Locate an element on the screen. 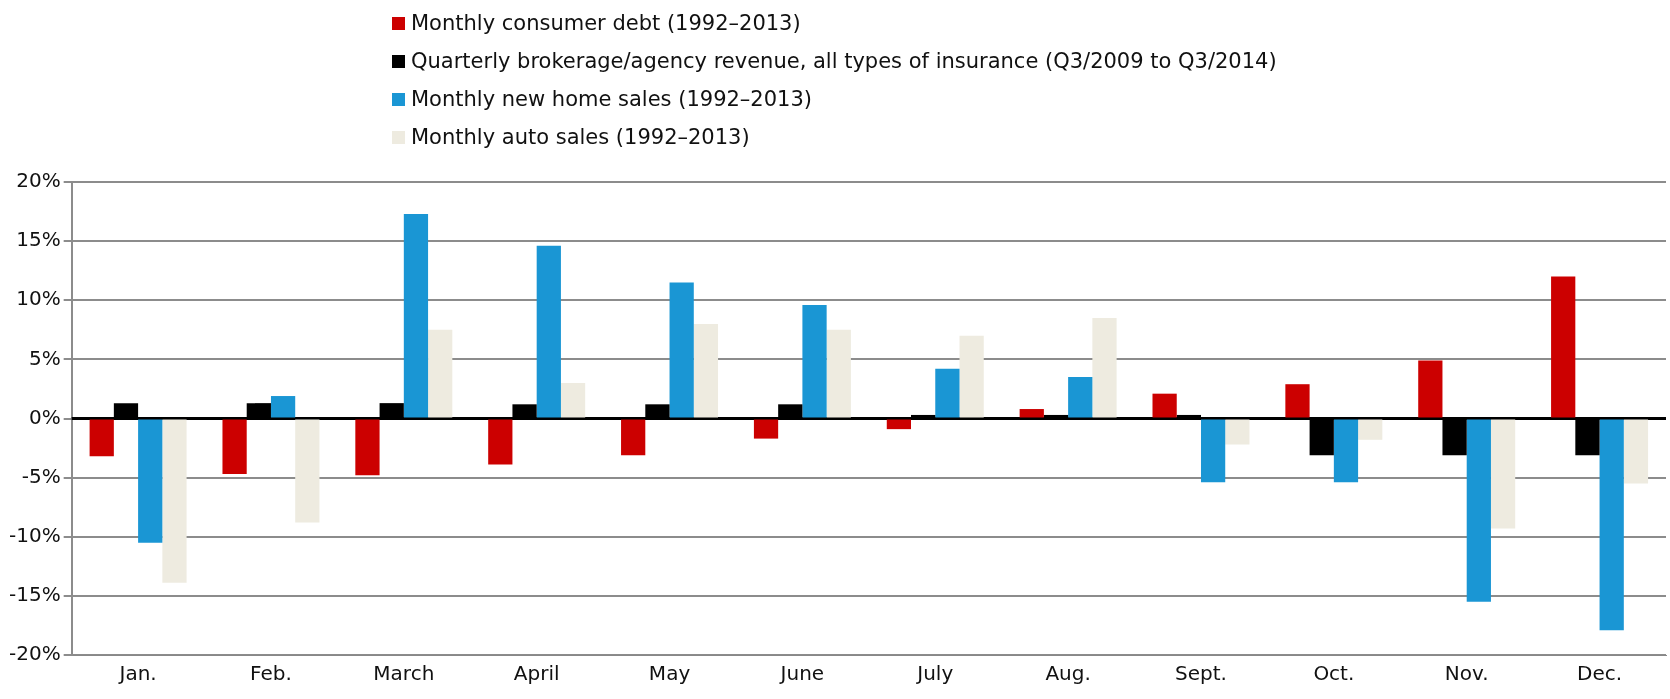  y-tick-label: 20% is located at coordinates (38, 180).